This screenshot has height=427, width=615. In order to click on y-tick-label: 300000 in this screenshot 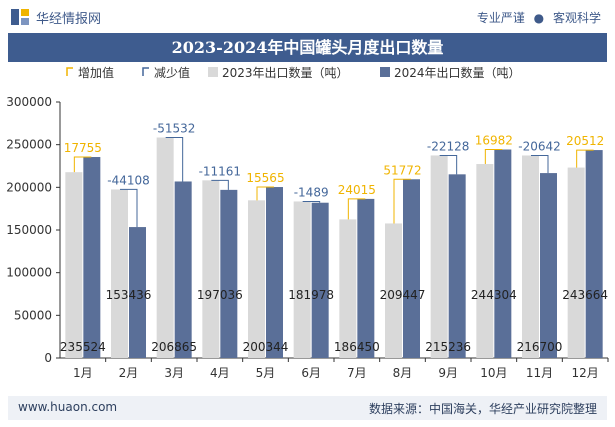, I will do `click(29, 102)`.